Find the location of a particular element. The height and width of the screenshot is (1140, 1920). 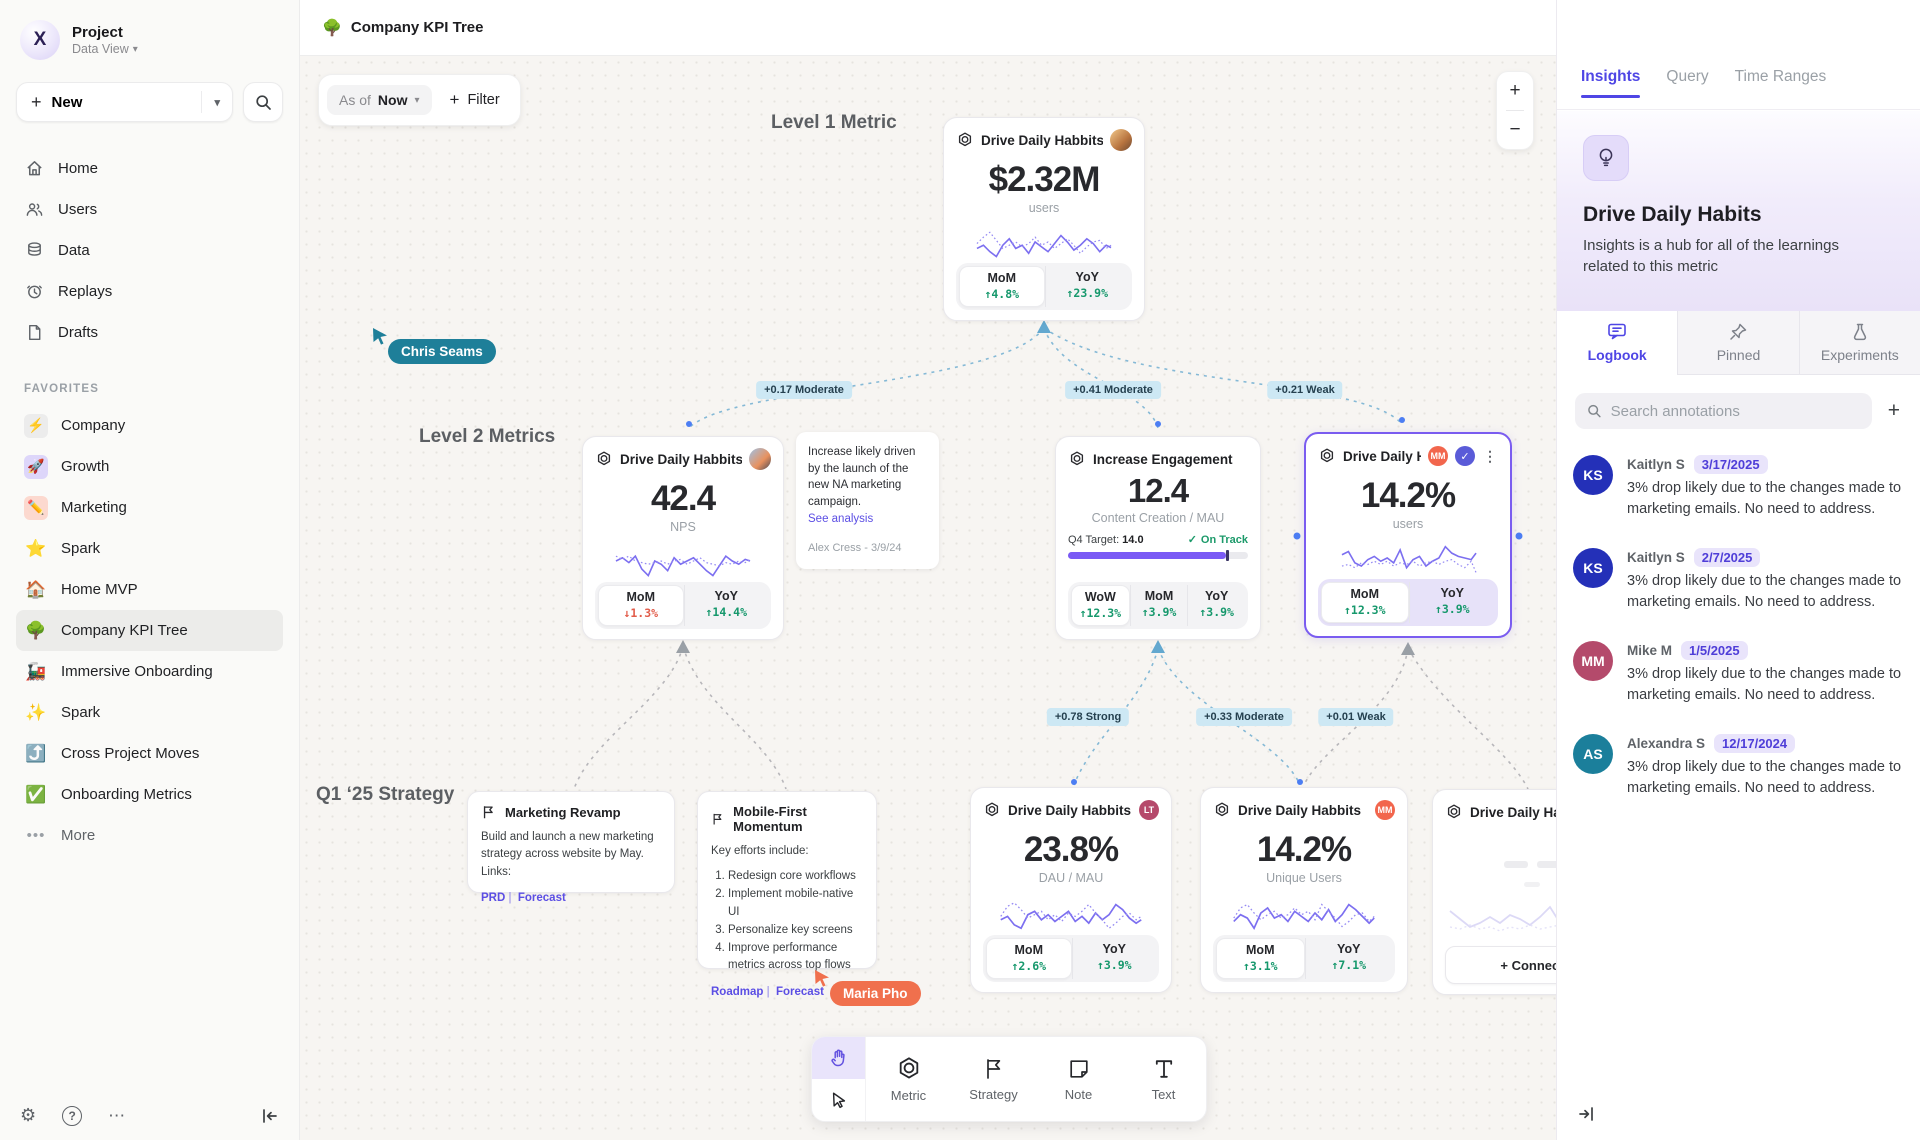

chevron-down-icon: ▾ is located at coordinates (217, 102).